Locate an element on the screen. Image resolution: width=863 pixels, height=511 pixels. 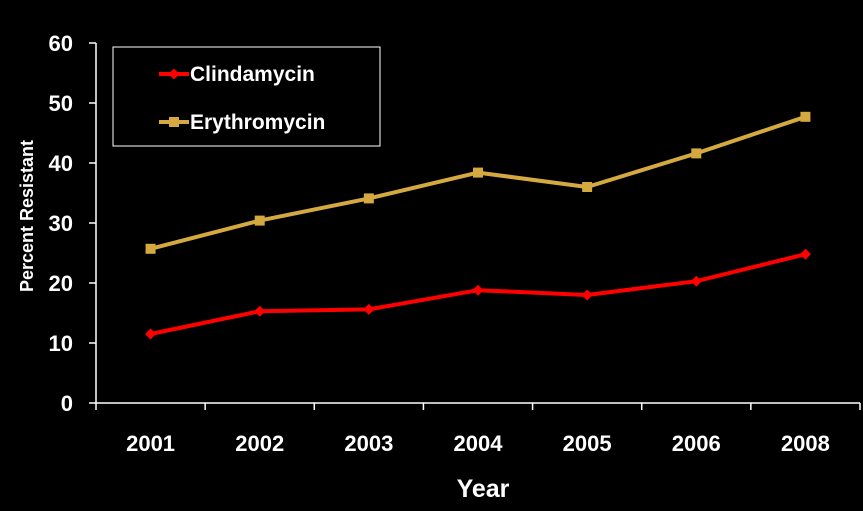
x-tick-label: 2003 is located at coordinates (368, 443).